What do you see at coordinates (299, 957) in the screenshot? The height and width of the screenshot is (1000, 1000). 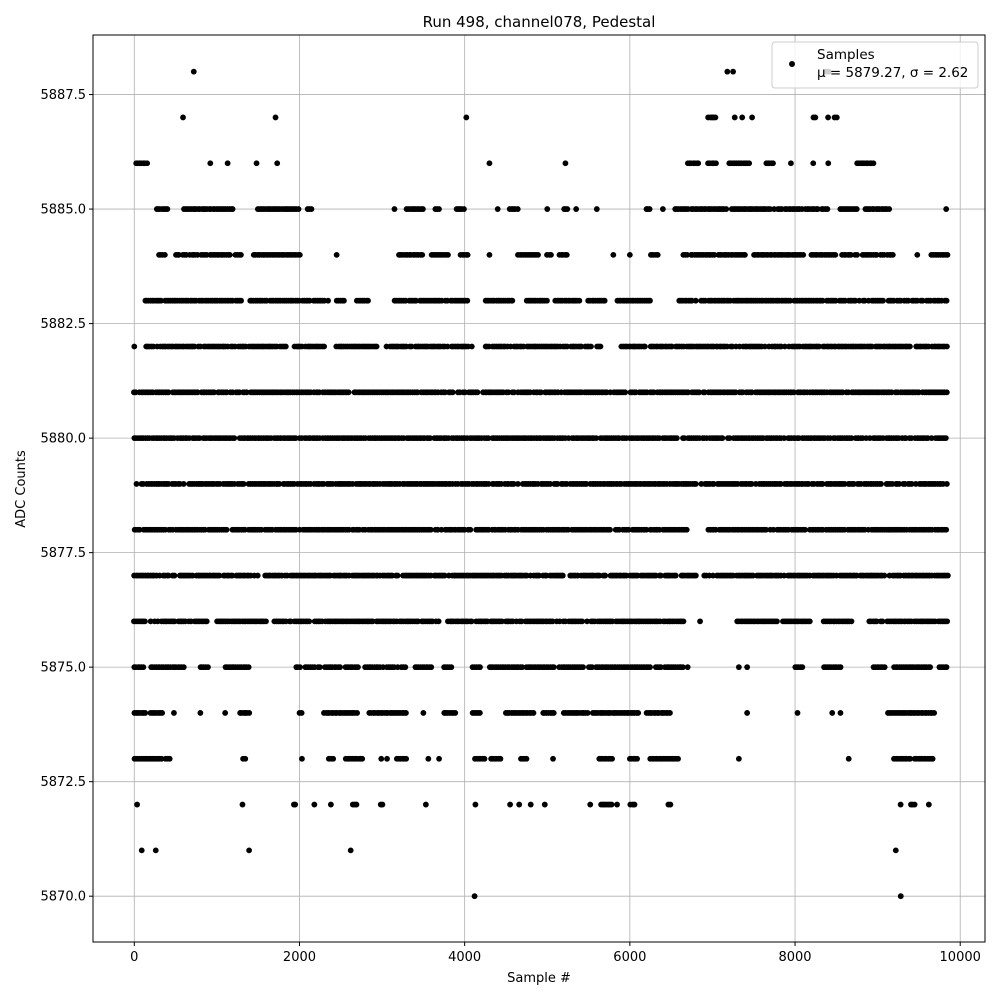 I see `x-tick-label: 2000` at bounding box center [299, 957].